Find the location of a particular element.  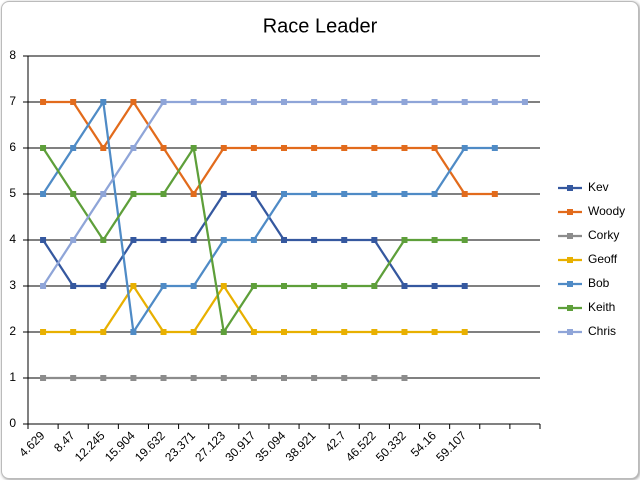

legend-label: Keith is located at coordinates (601, 307).